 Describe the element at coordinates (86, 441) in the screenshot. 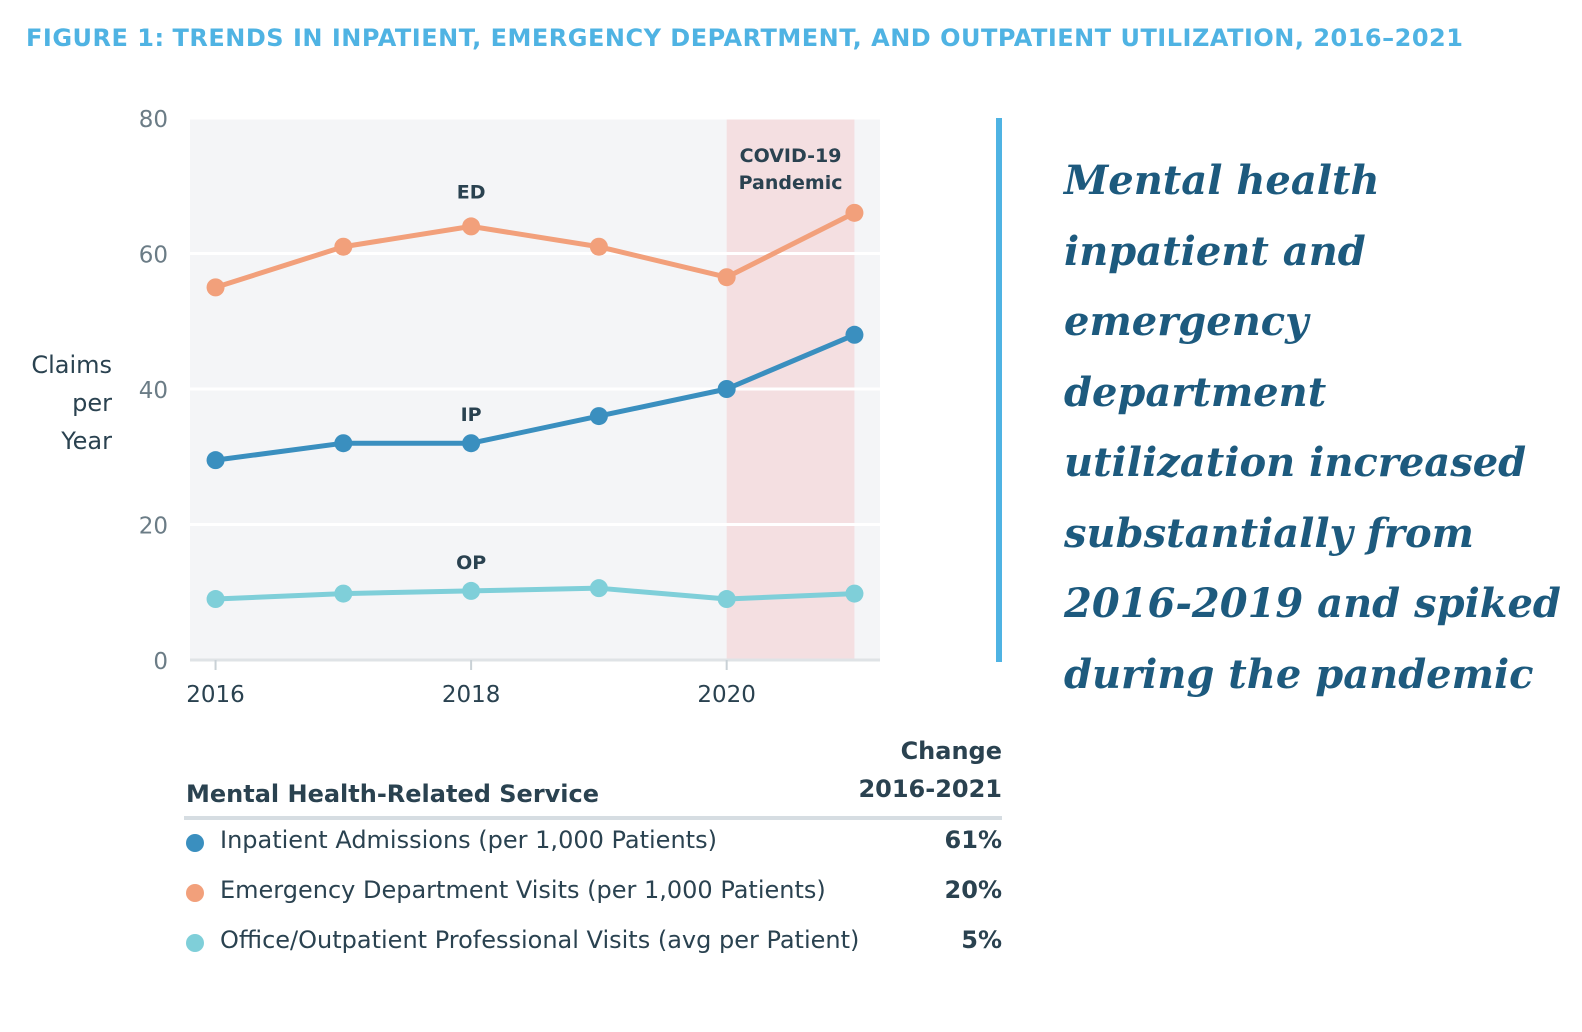

I see `y-axis-label-line: Year` at that location.